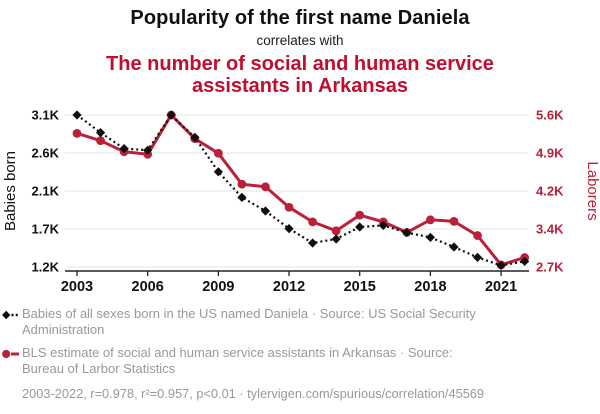 The image size is (600, 414). I want to click on svg-text: 2003, so click(77, 287).